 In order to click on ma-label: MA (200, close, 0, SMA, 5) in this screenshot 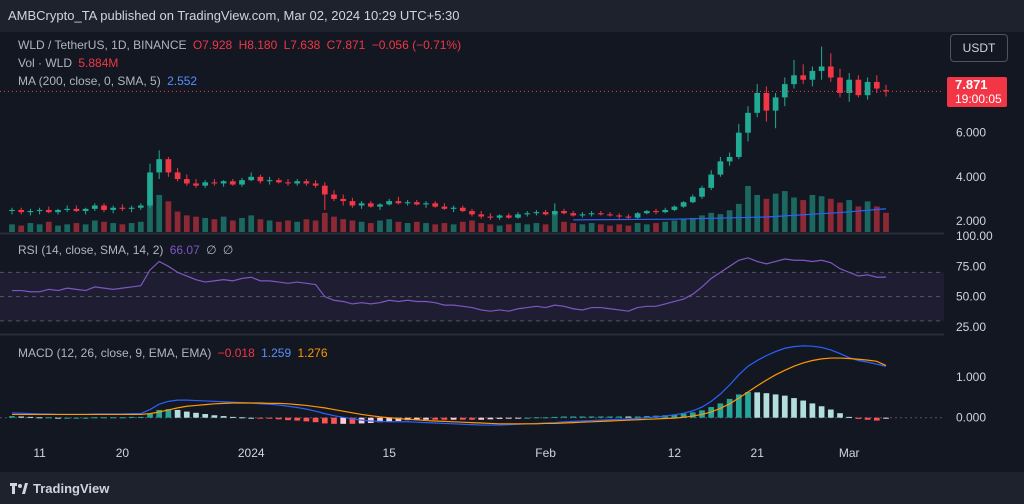, I will do `click(89, 81)`.